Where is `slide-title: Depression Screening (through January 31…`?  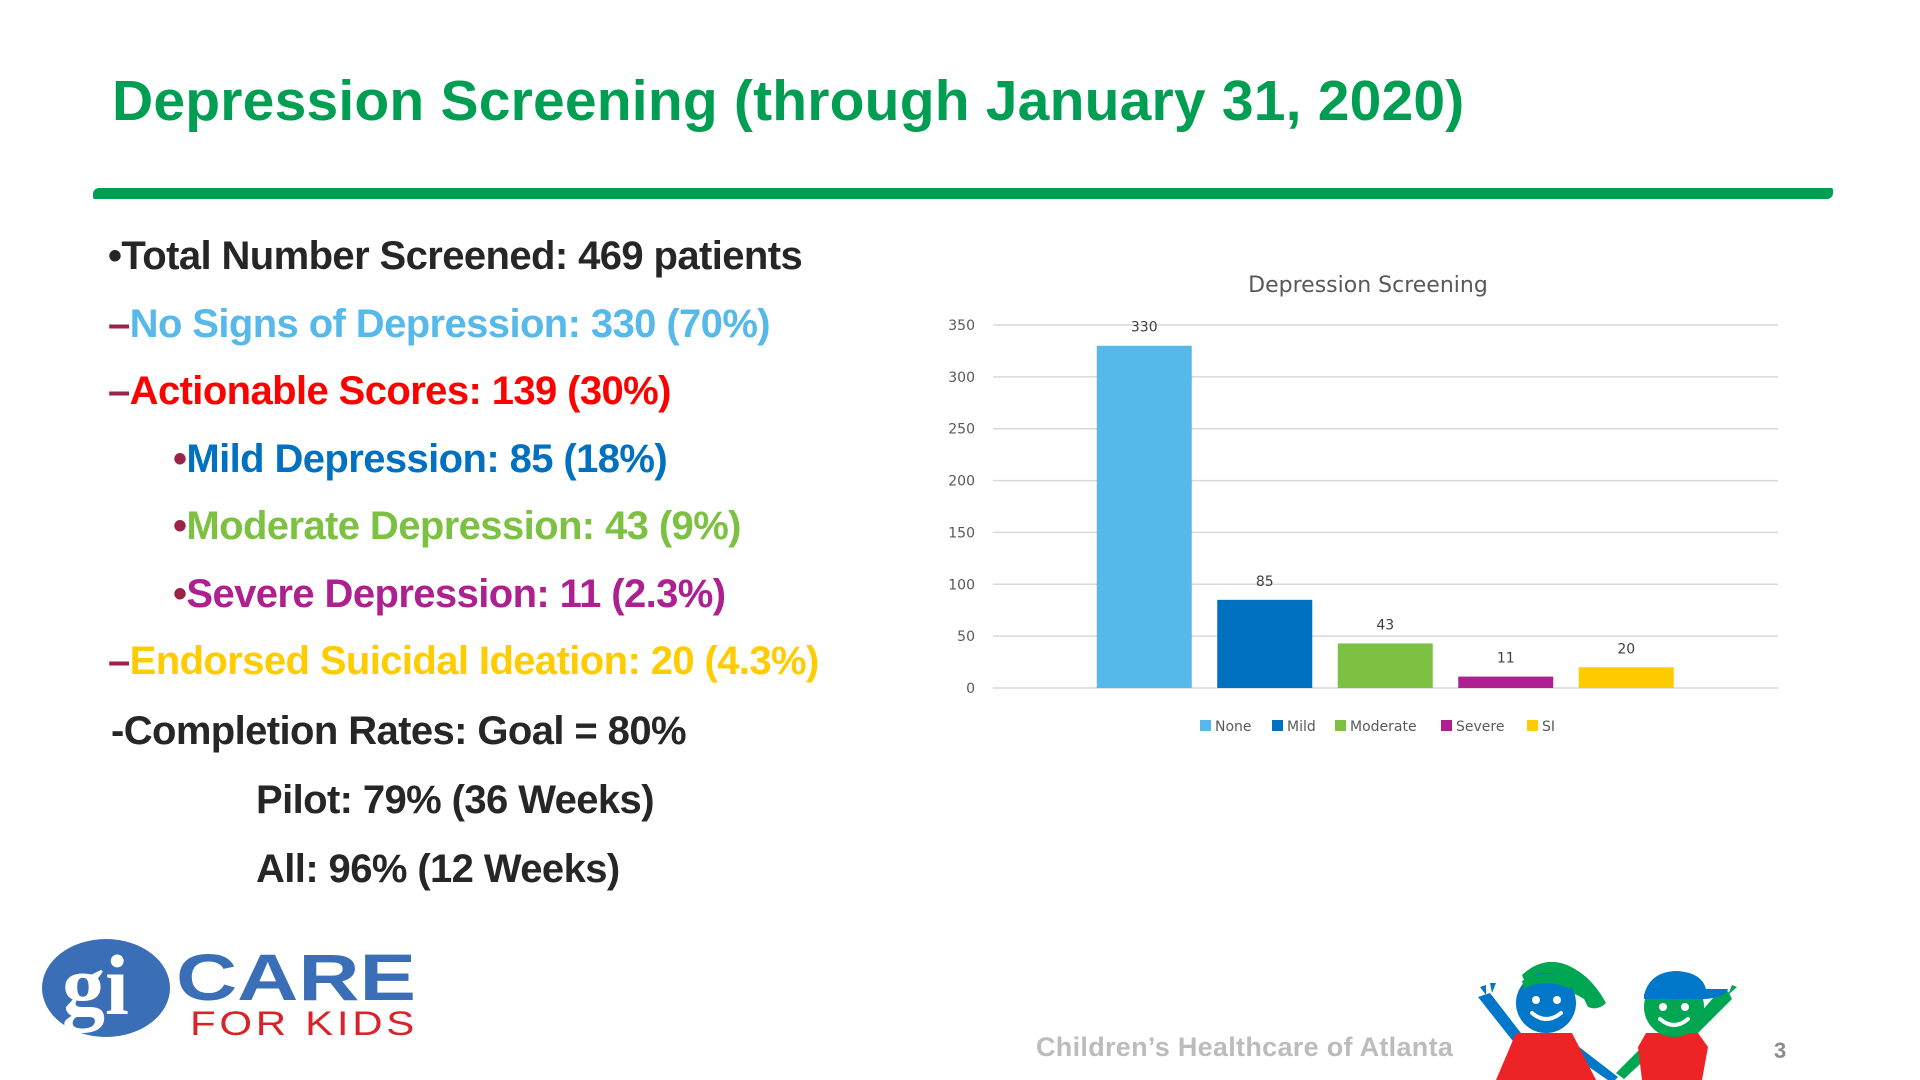 slide-title: Depression Screening (through January 31… is located at coordinates (788, 101).